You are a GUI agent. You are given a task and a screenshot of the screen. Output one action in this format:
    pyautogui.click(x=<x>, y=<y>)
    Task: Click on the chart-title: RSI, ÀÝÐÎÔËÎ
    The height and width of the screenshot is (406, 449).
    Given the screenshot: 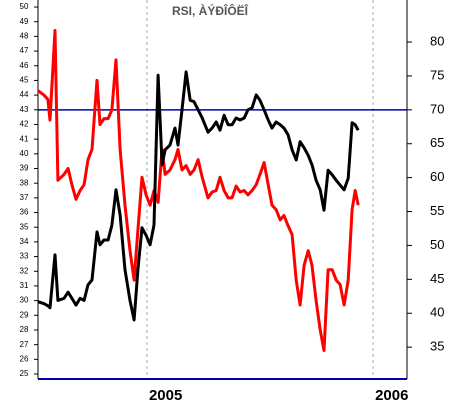 What is the action you would take?
    pyautogui.click(x=210, y=10)
    